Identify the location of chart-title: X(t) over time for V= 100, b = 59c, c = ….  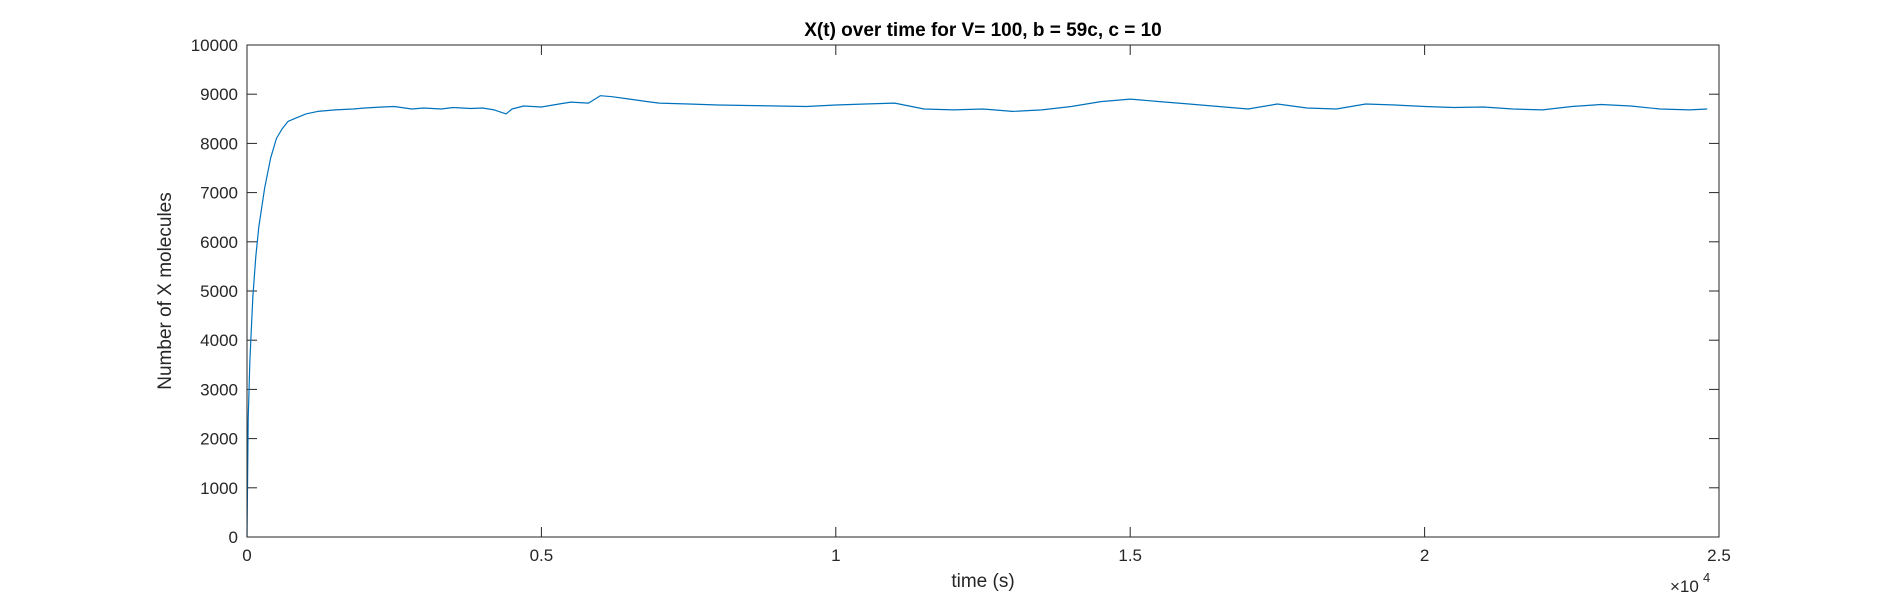
(982, 30).